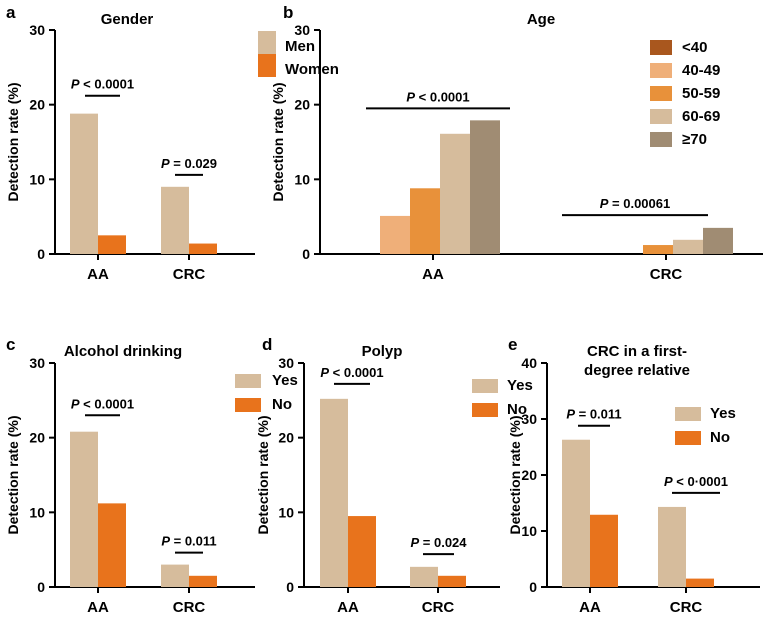  I want to click on bar-50-59-AA, so click(425, 221).